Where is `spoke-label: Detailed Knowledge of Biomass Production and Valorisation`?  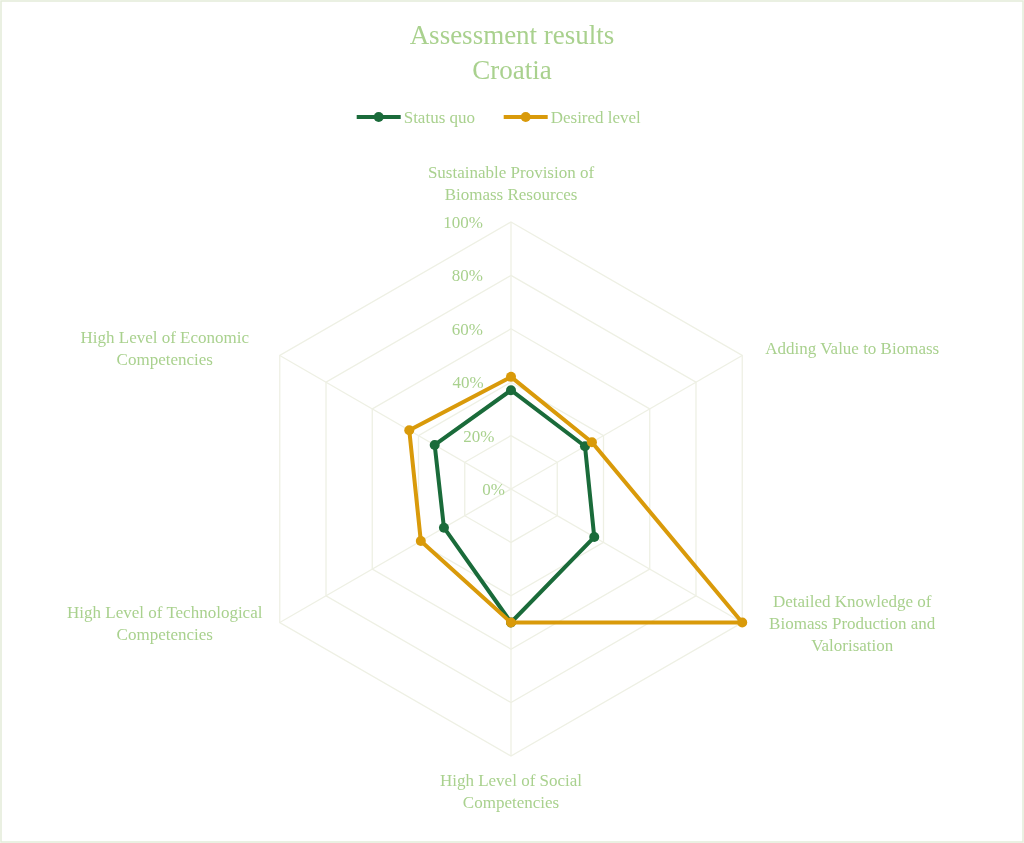 spoke-label: Detailed Knowledge of Biomass Production and Valorisation is located at coordinates (852, 623).